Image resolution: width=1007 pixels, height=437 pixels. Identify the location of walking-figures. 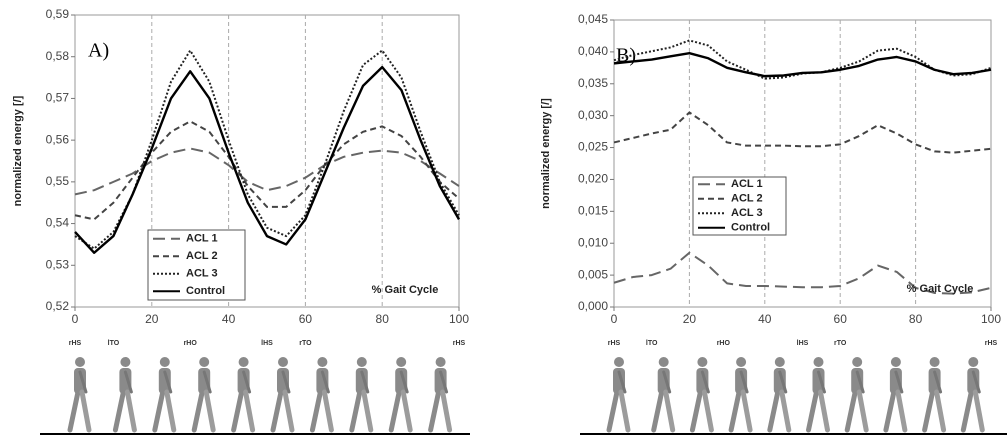
(260, 395).